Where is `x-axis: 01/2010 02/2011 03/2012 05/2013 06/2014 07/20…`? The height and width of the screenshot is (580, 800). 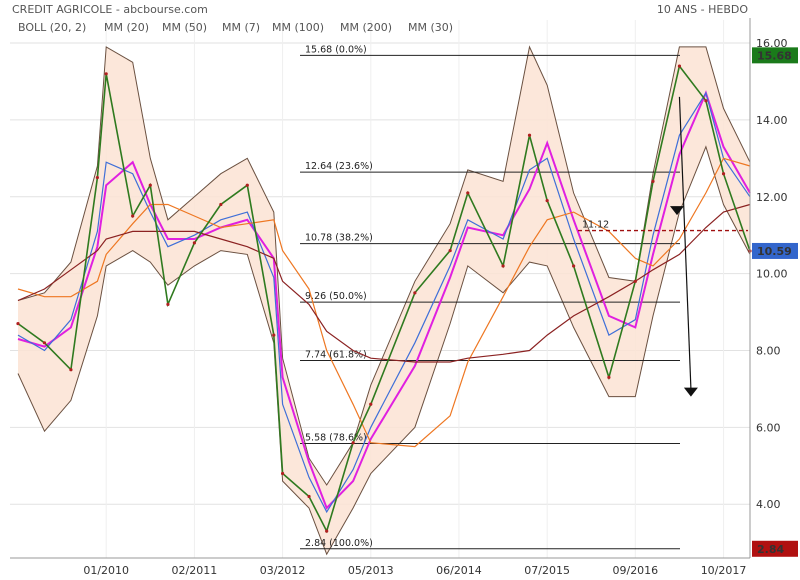
x-axis: 01/2010 02/2011 03/2012 05/2013 06/2014 07/20… is located at coordinates (414, 570).